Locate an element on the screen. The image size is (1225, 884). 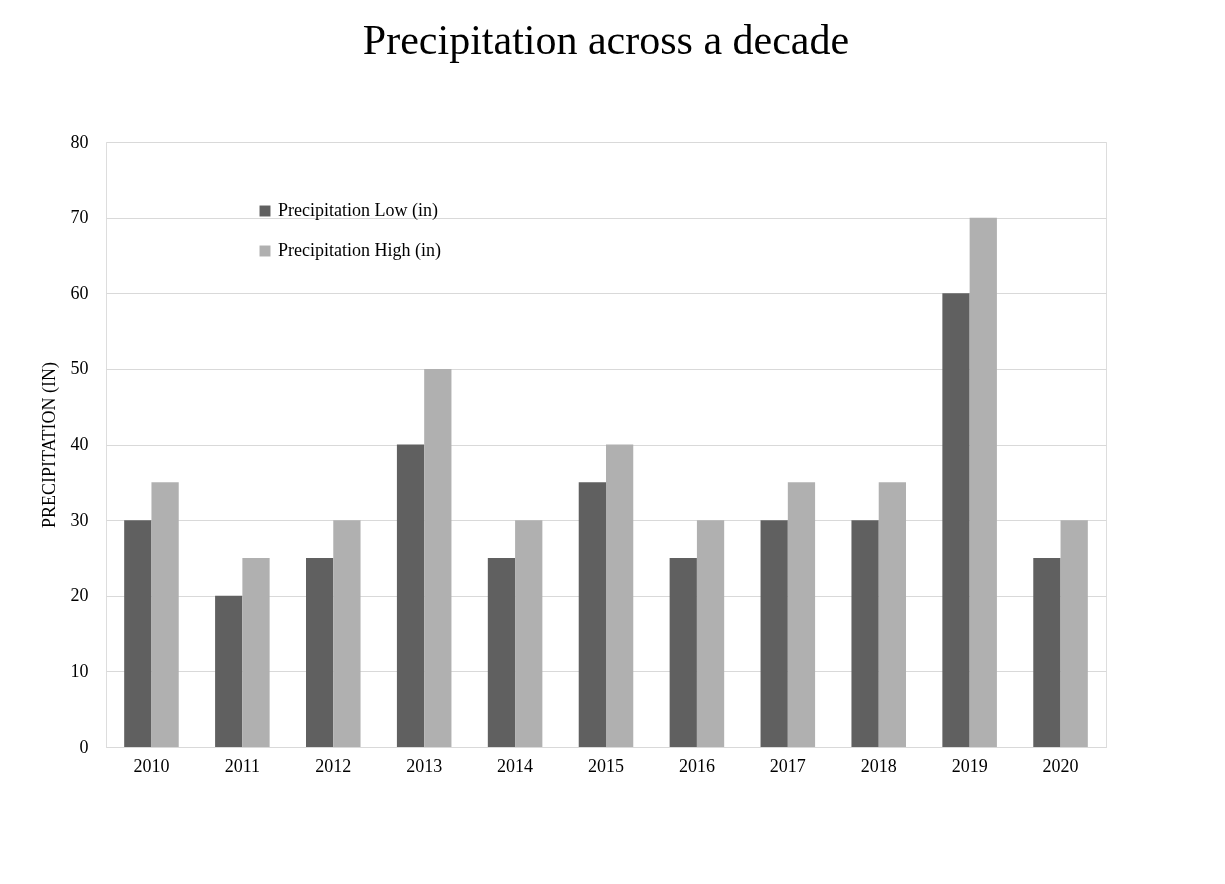
y-tick-label: 50 is located at coordinates (79, 368).